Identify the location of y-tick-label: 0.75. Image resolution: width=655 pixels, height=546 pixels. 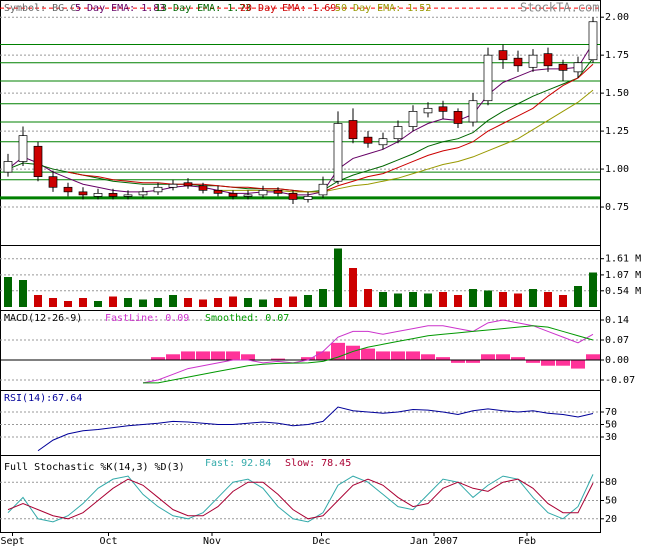
(617, 207).